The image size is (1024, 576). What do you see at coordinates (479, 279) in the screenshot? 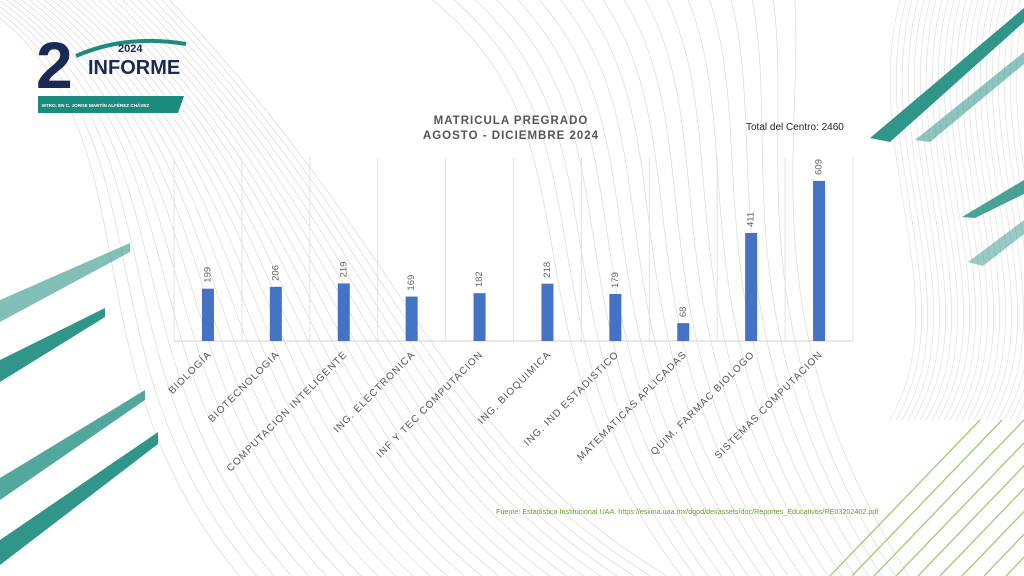
I see `data-label: 182` at bounding box center [479, 279].